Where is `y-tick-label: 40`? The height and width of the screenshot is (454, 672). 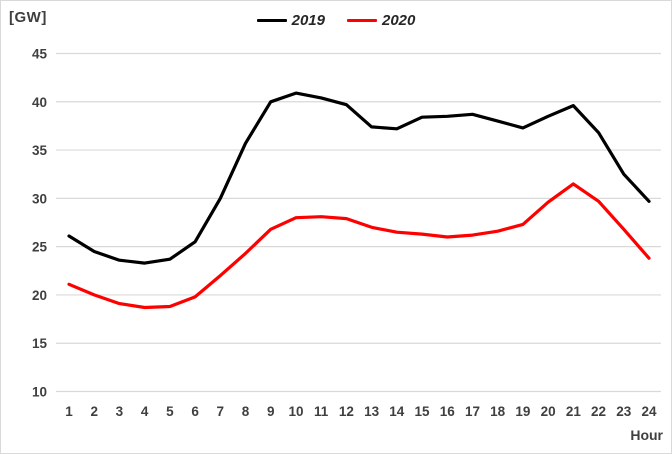 y-tick-label: 40 is located at coordinates (39, 102).